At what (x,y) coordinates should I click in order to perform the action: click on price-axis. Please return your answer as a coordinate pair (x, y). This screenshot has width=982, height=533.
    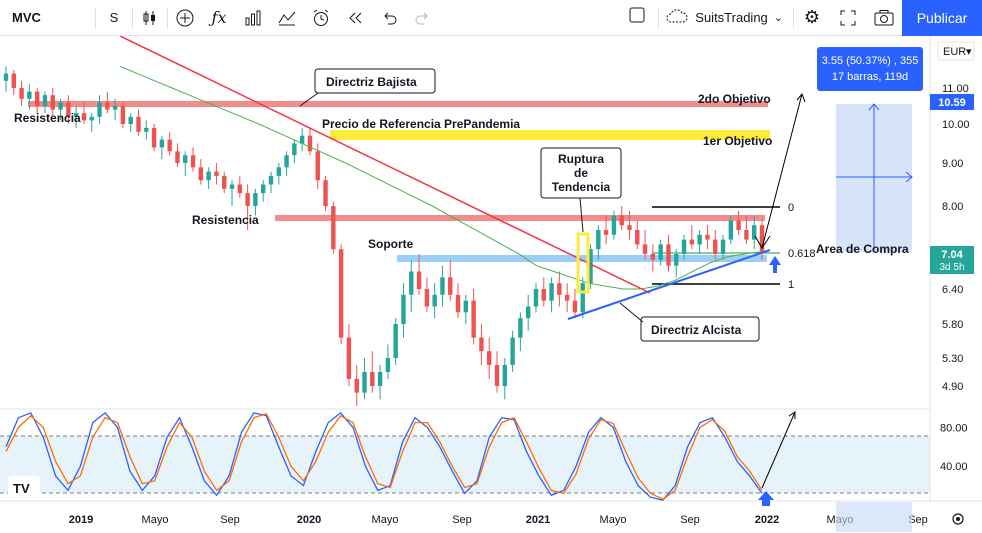
    Looking at the image, I should click on (956, 284).